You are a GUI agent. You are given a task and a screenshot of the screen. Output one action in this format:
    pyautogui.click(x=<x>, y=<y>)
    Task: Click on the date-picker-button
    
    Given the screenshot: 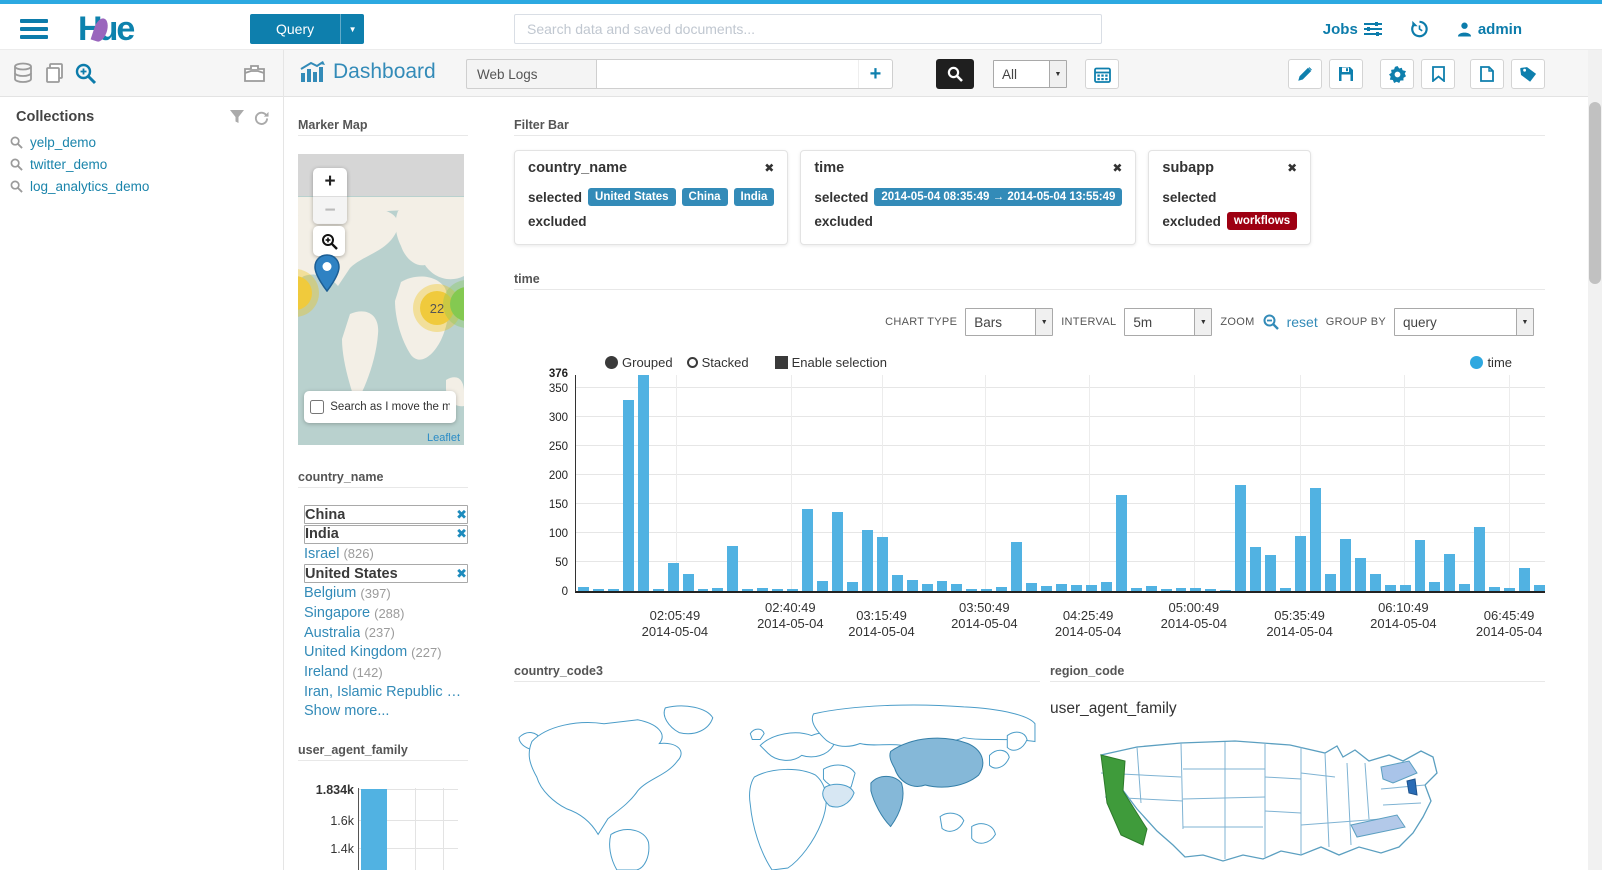 What is the action you would take?
    pyautogui.click(x=1102, y=74)
    